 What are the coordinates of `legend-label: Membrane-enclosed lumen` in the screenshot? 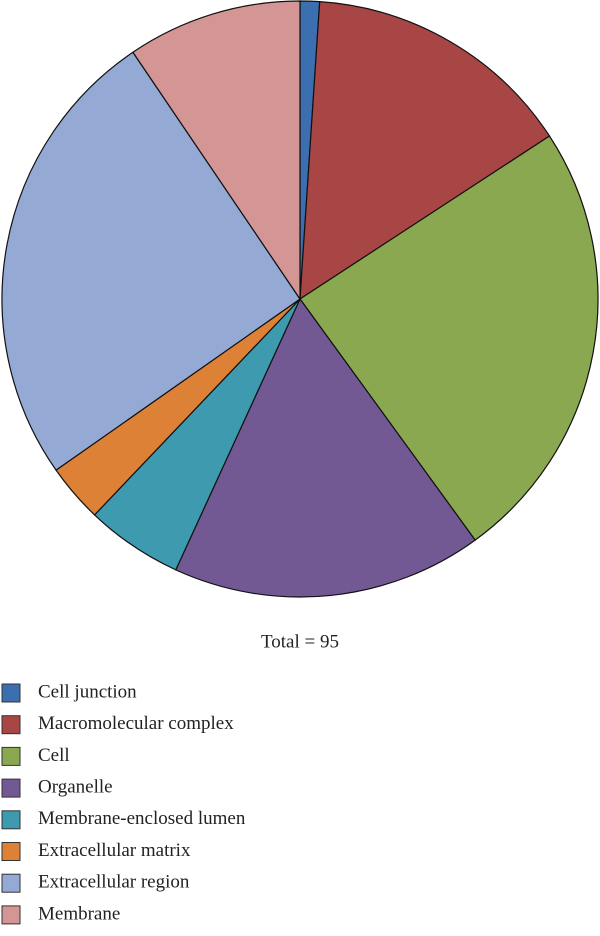 It's located at (142, 818).